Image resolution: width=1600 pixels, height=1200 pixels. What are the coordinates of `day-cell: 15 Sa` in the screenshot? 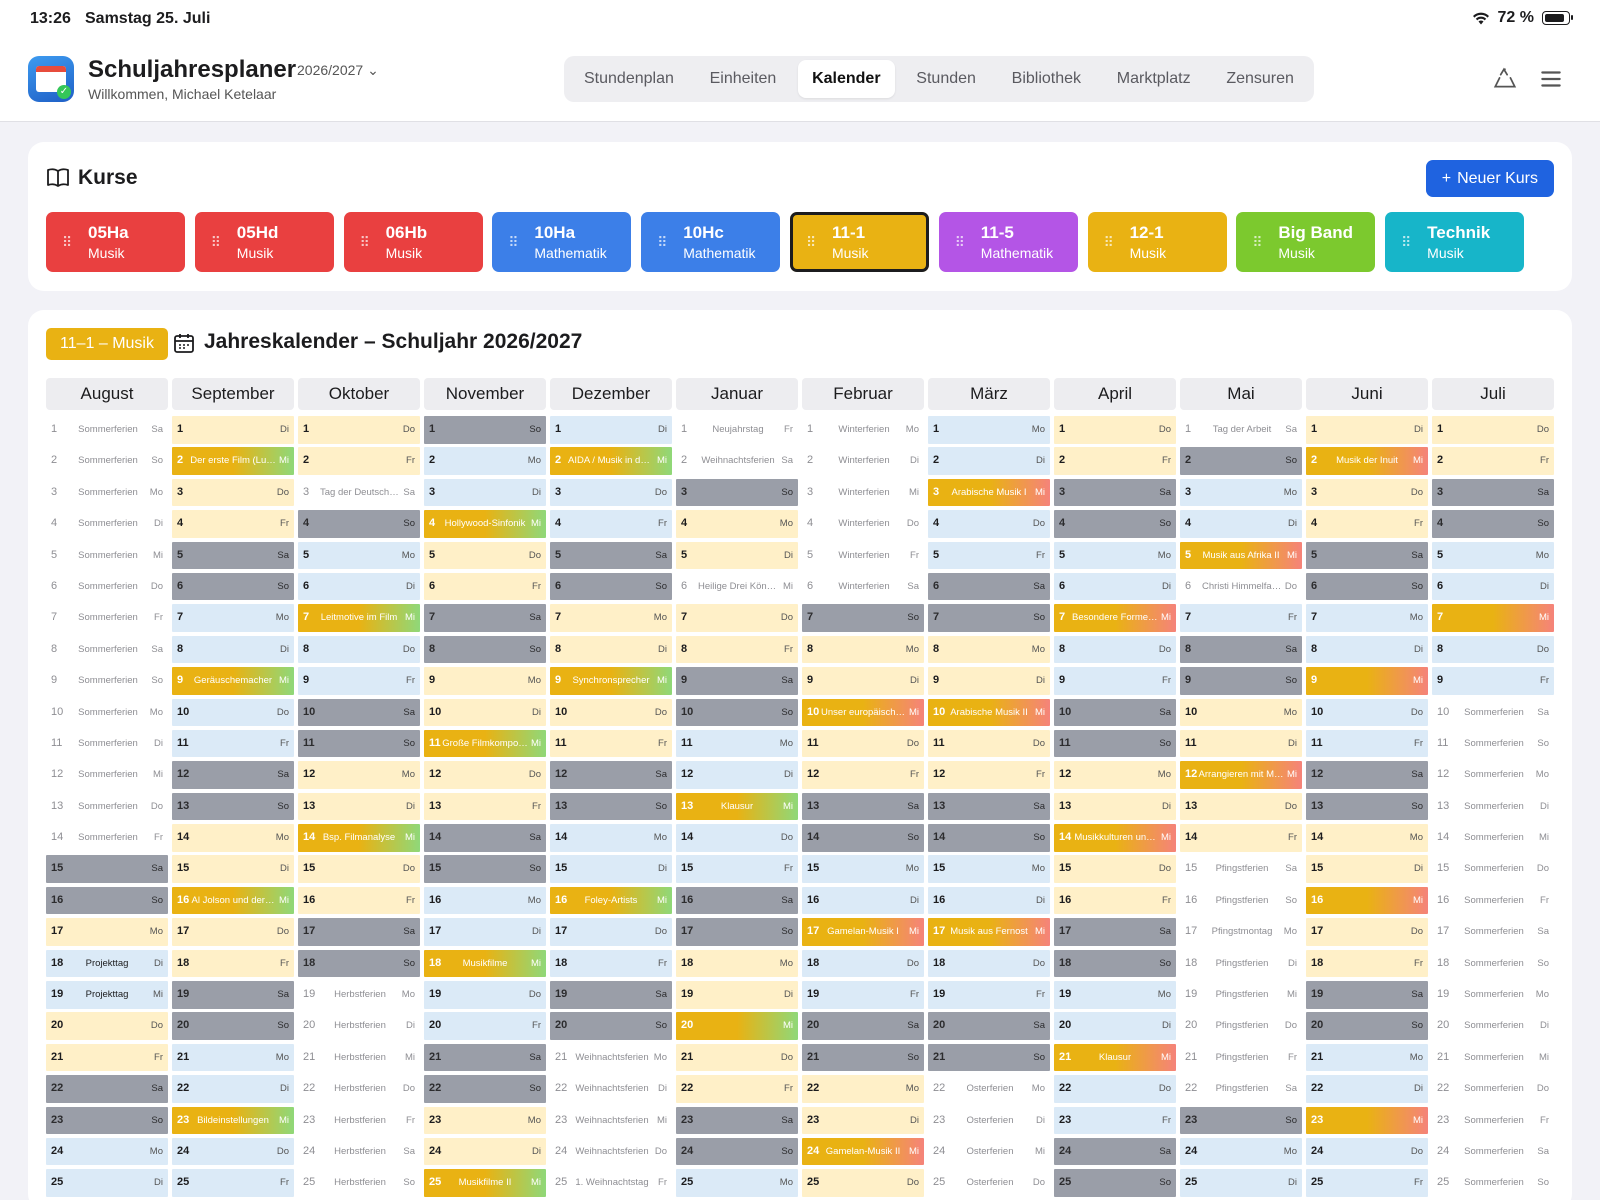 It's located at (107, 869).